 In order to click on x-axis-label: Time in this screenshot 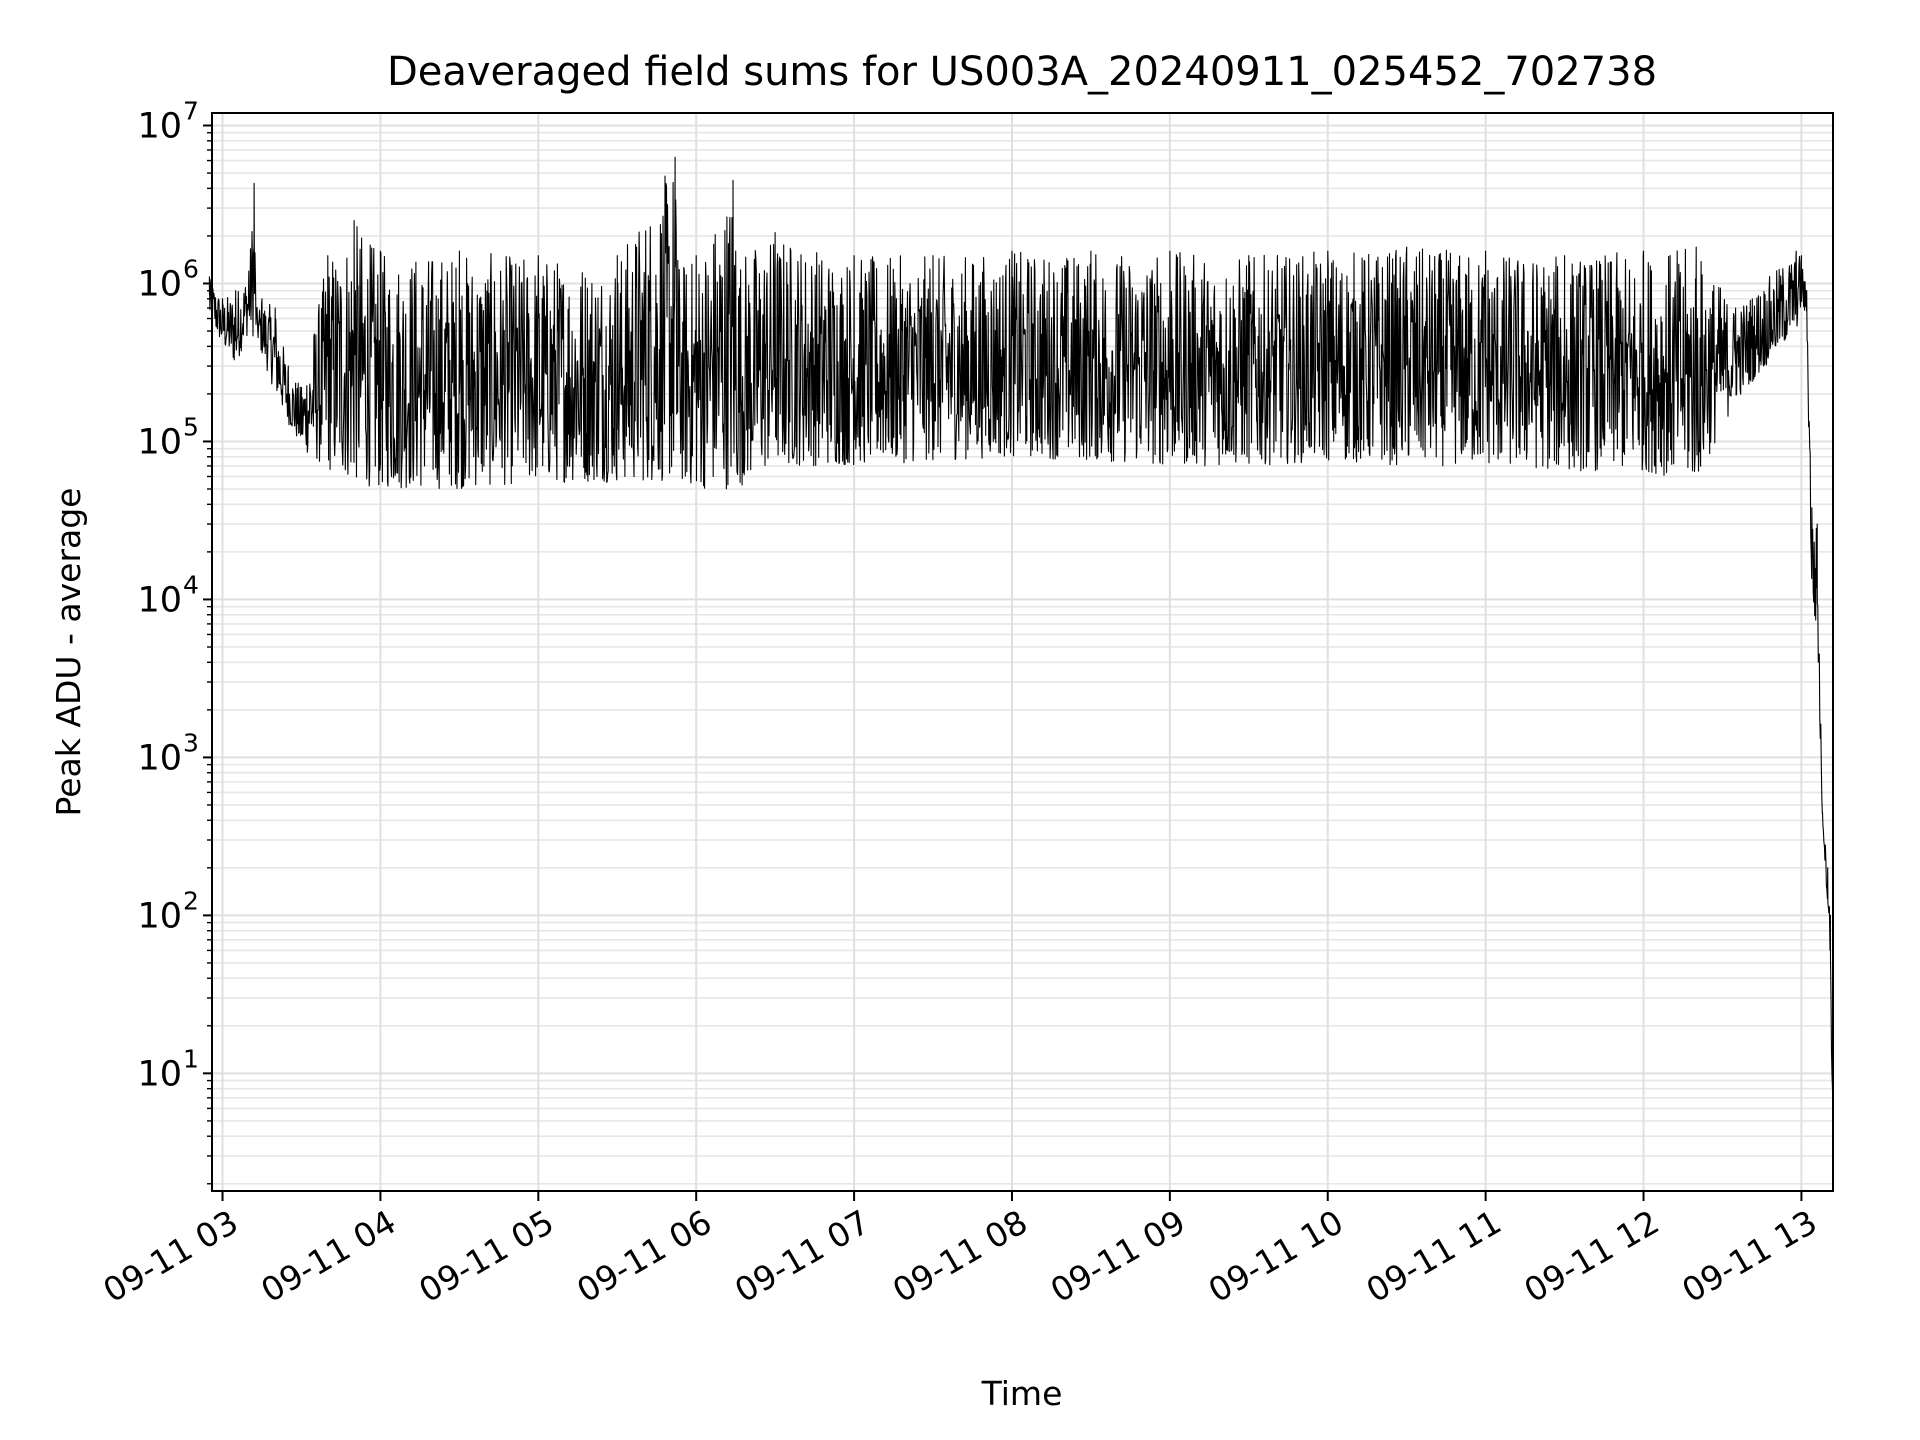, I will do `click(1022, 1393)`.